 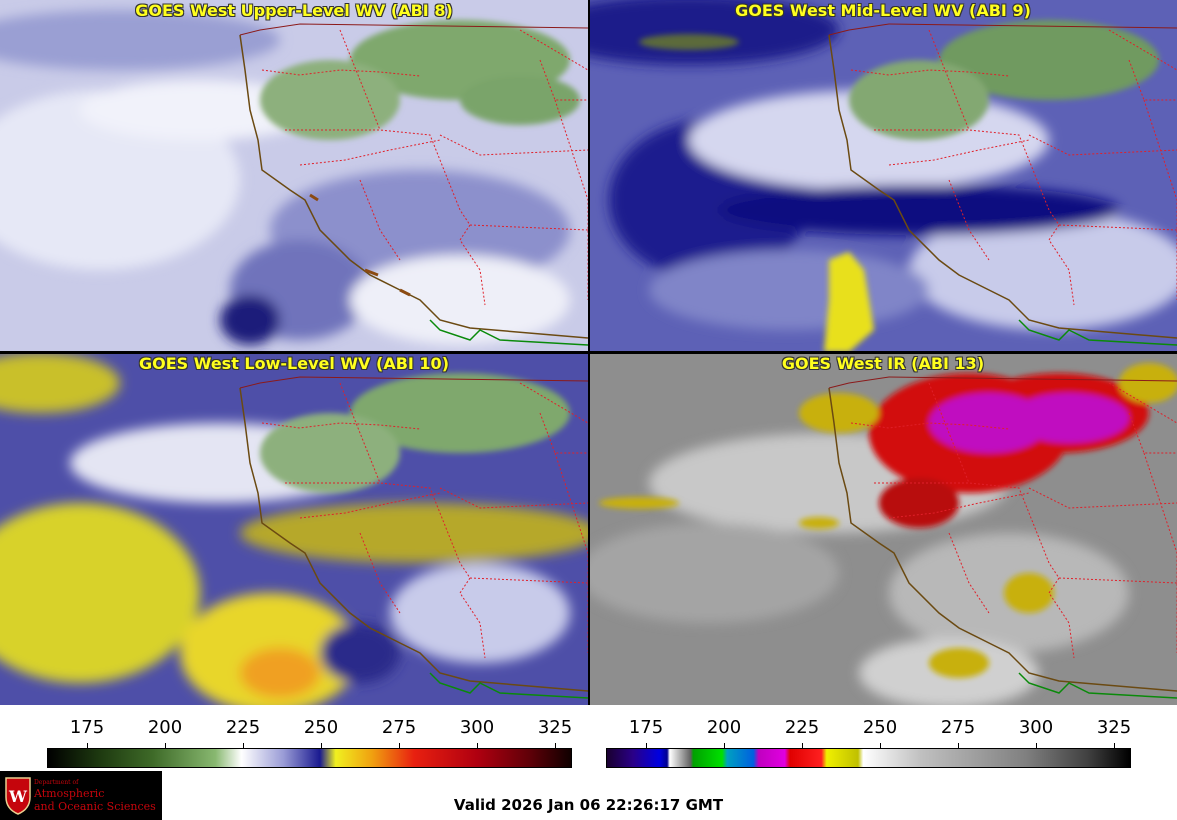 I want to click on panel-title: GOES West Upper-Level WV (ABI 8), so click(x=294, y=10).